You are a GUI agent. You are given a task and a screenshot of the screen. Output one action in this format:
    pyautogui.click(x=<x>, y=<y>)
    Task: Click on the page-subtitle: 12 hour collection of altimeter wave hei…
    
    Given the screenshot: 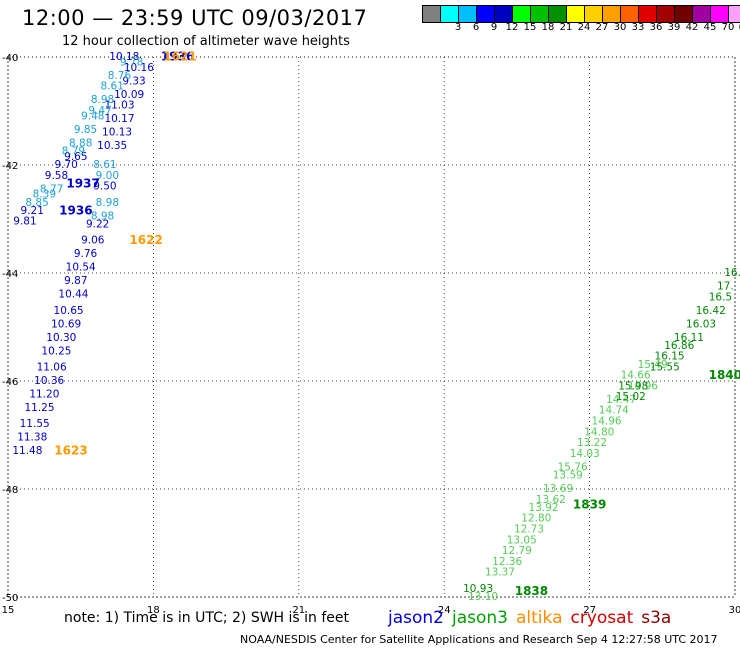 What is the action you would take?
    pyautogui.click(x=206, y=41)
    